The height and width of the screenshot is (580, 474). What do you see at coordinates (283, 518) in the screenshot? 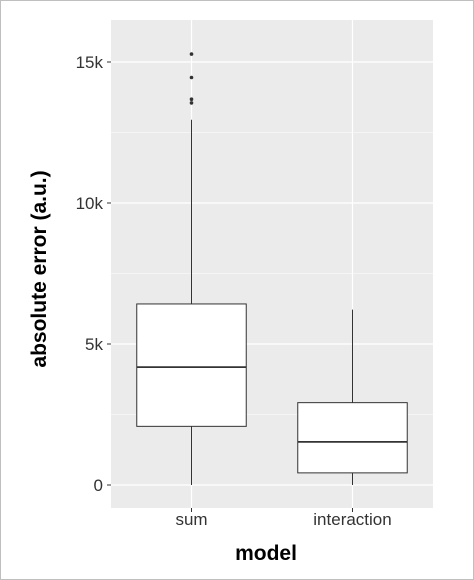
I see `x-axis-ticks: sum interaction` at bounding box center [283, 518].